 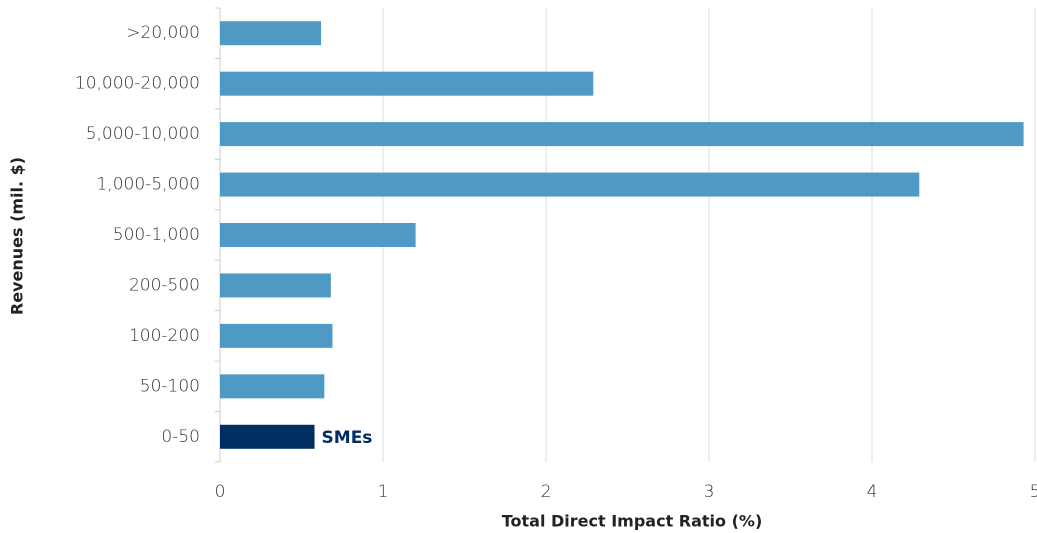 What do you see at coordinates (137, 84) in the screenshot?
I see `y-tick-label: 10,000-20,000` at bounding box center [137, 84].